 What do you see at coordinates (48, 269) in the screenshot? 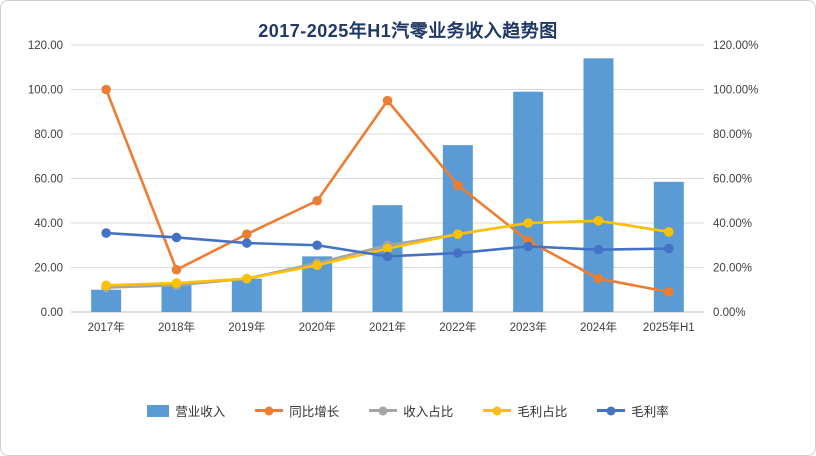
I see `left-axis-tick: 20.00` at bounding box center [48, 269].